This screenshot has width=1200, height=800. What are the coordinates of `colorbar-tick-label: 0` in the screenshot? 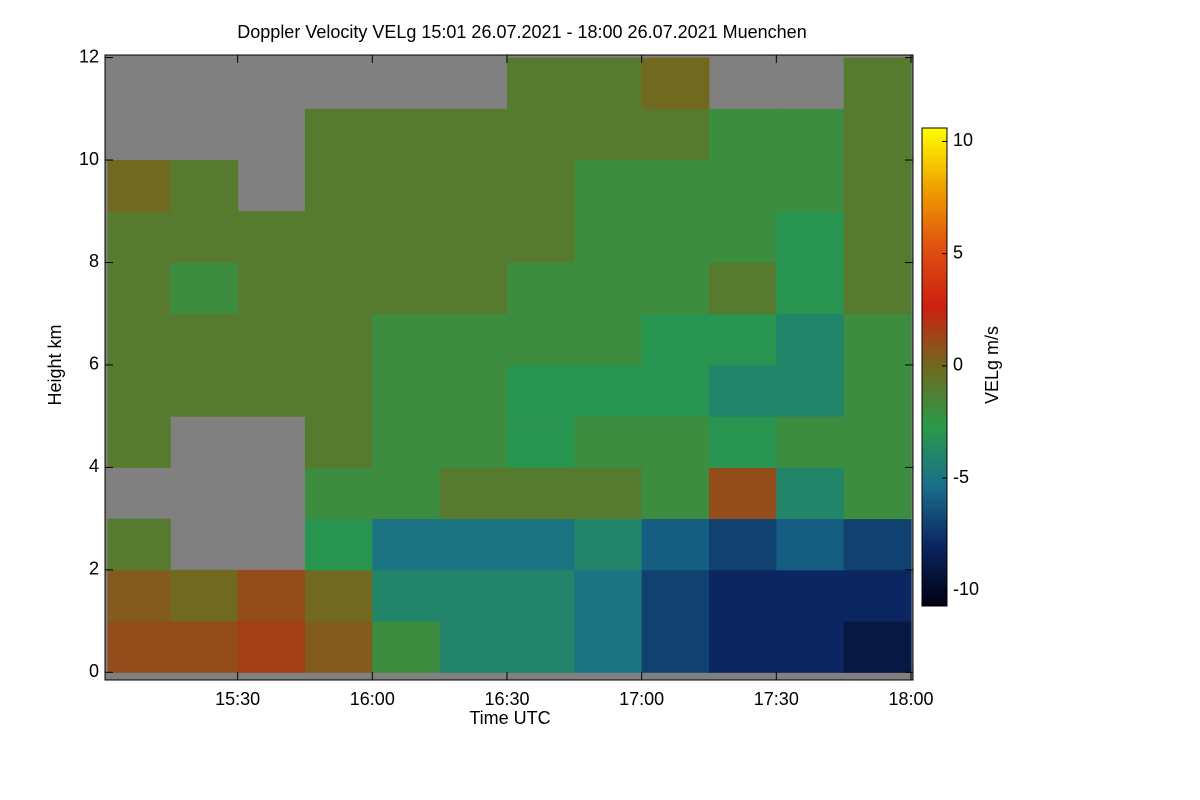 It's located at (958, 365).